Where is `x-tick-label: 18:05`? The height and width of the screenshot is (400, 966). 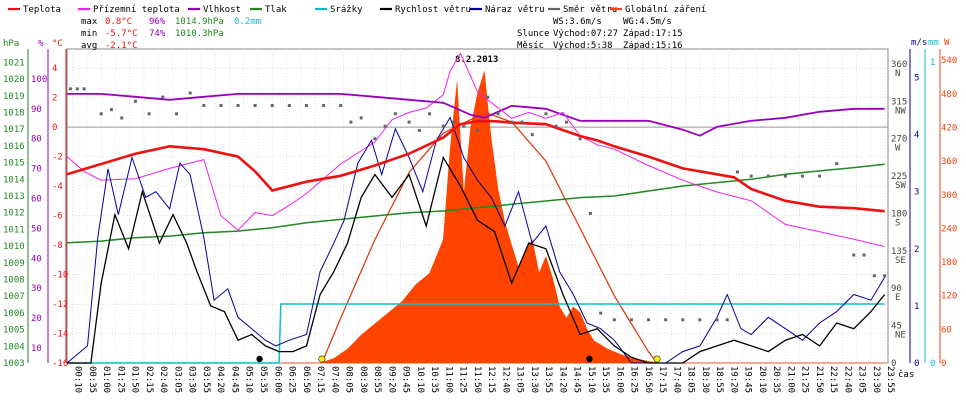 x-tick-label: 18:05 is located at coordinates (691, 379).